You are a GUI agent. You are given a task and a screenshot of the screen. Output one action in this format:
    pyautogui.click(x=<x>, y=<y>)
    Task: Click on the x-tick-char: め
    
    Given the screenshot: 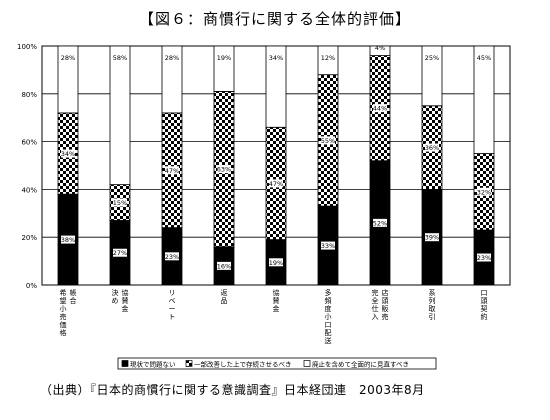 What is the action you would take?
    pyautogui.click(x=115, y=301)
    